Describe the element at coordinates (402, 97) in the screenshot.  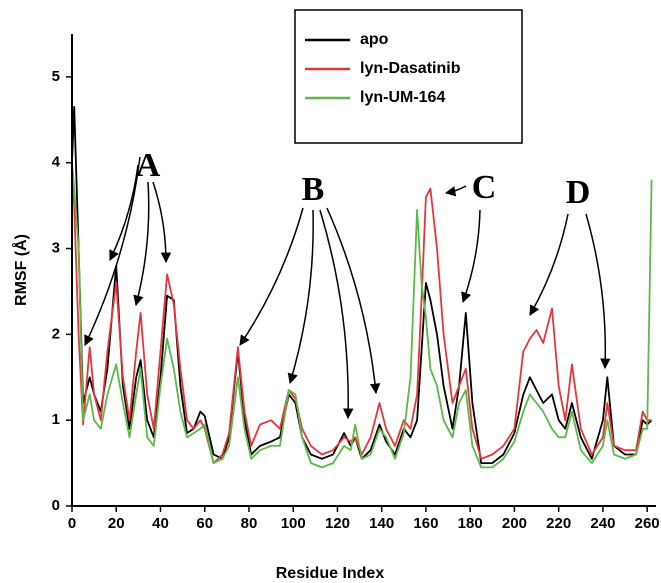
I see `legend-label: lyn-UM-164` at that location.